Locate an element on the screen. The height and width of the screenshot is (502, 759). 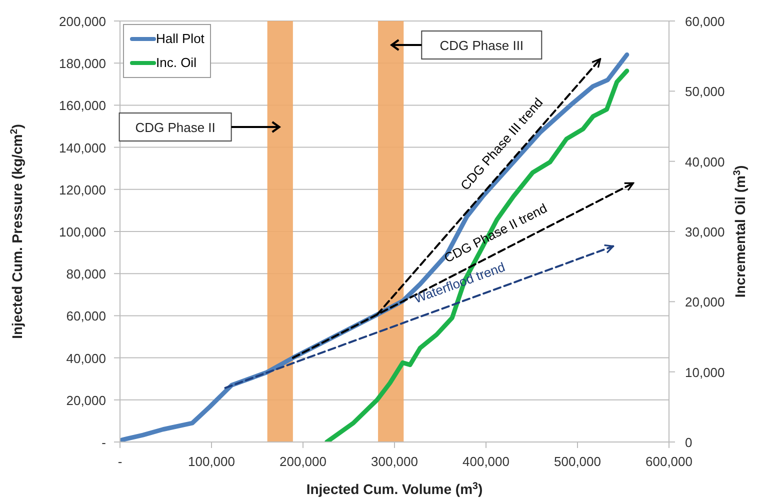
y2-tick-label: 60,000 is located at coordinates (705, 21).